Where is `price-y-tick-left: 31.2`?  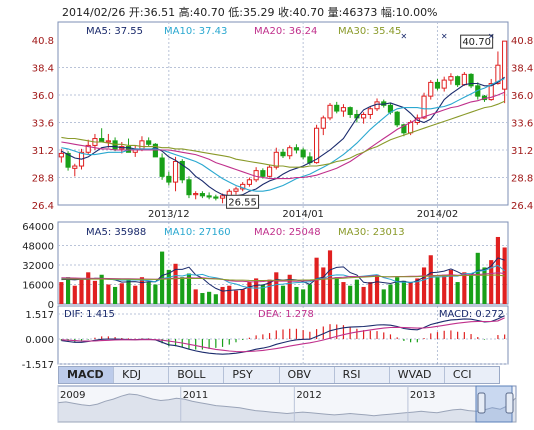
price-y-tick-left: 31.2 is located at coordinates (43, 151).